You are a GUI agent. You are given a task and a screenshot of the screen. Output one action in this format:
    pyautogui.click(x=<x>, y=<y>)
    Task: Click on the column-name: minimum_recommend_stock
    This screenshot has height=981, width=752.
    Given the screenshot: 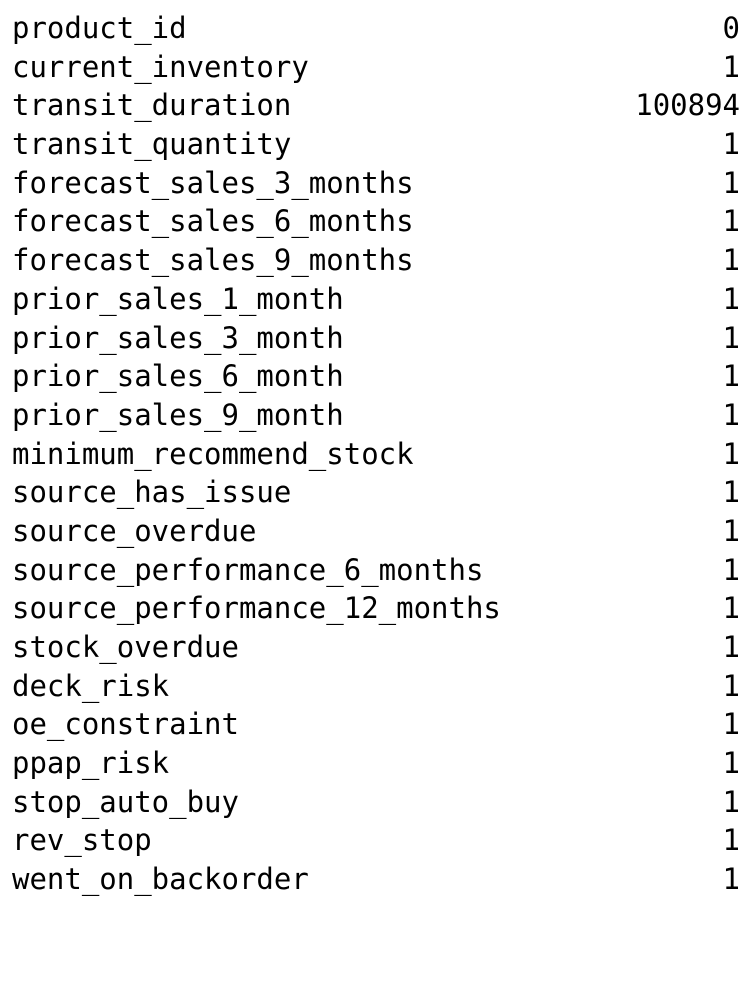 What is the action you would take?
    pyautogui.click(x=213, y=453)
    